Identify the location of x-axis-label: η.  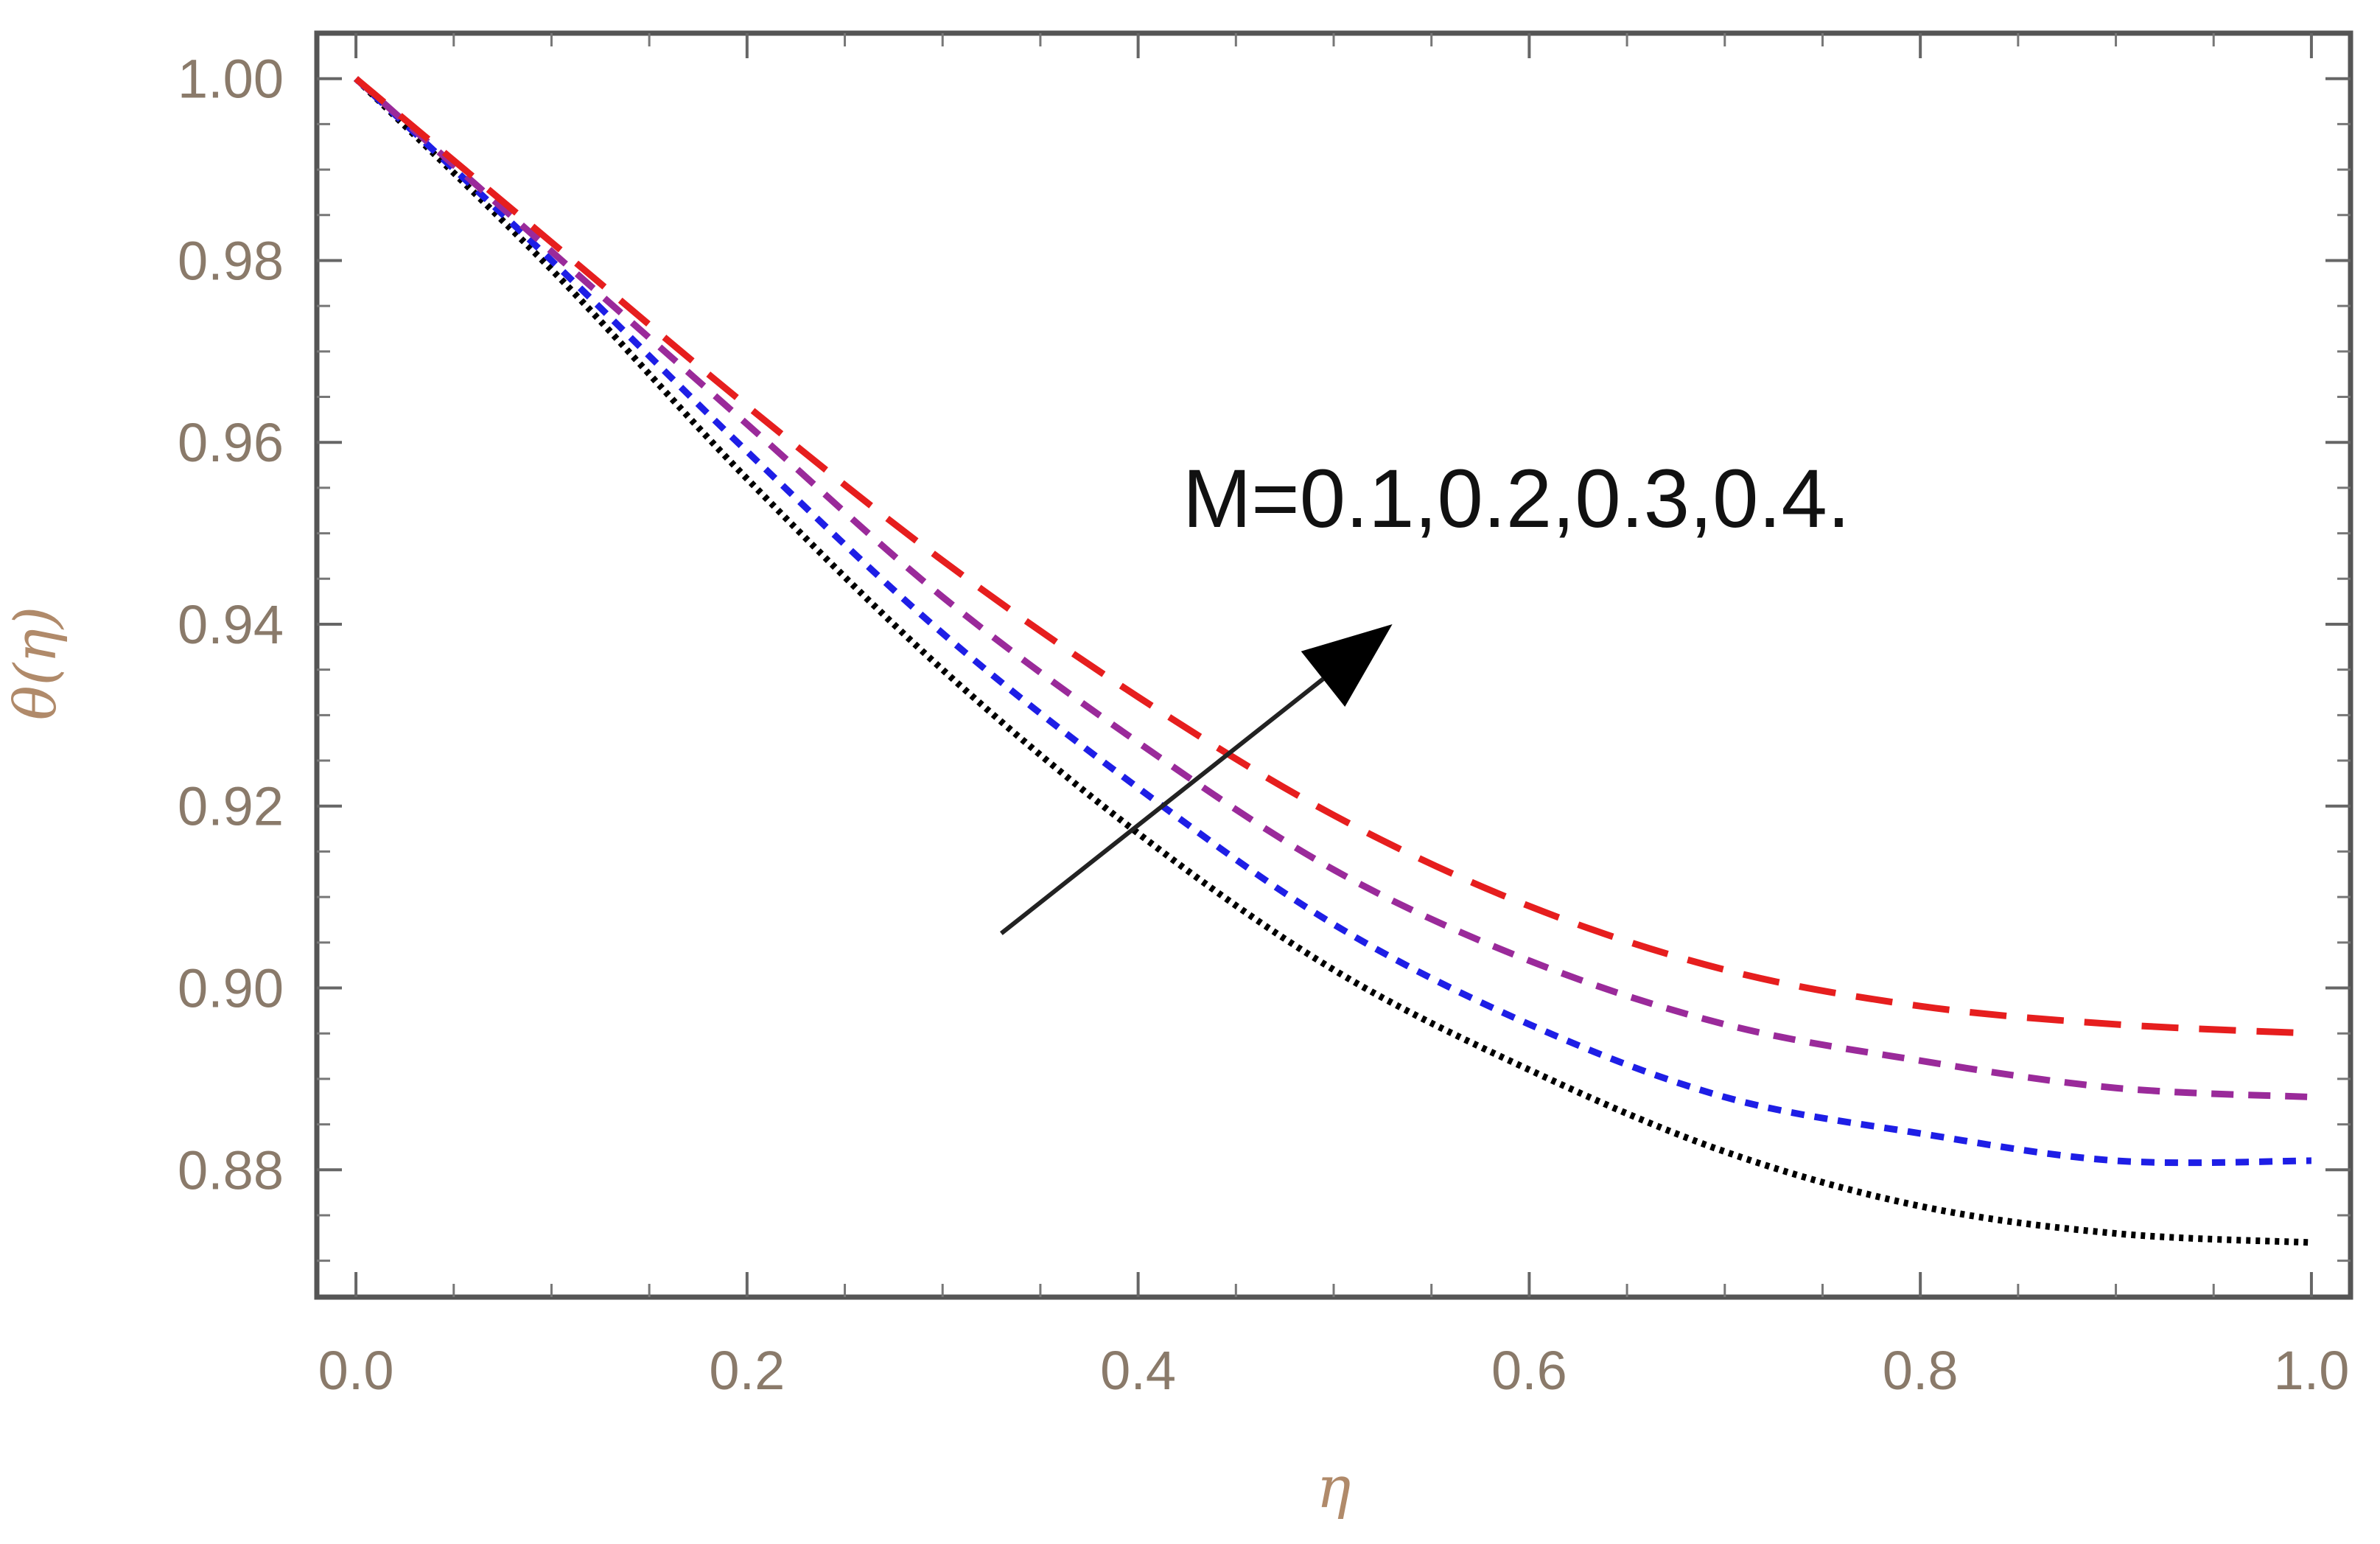
(1334, 1488).